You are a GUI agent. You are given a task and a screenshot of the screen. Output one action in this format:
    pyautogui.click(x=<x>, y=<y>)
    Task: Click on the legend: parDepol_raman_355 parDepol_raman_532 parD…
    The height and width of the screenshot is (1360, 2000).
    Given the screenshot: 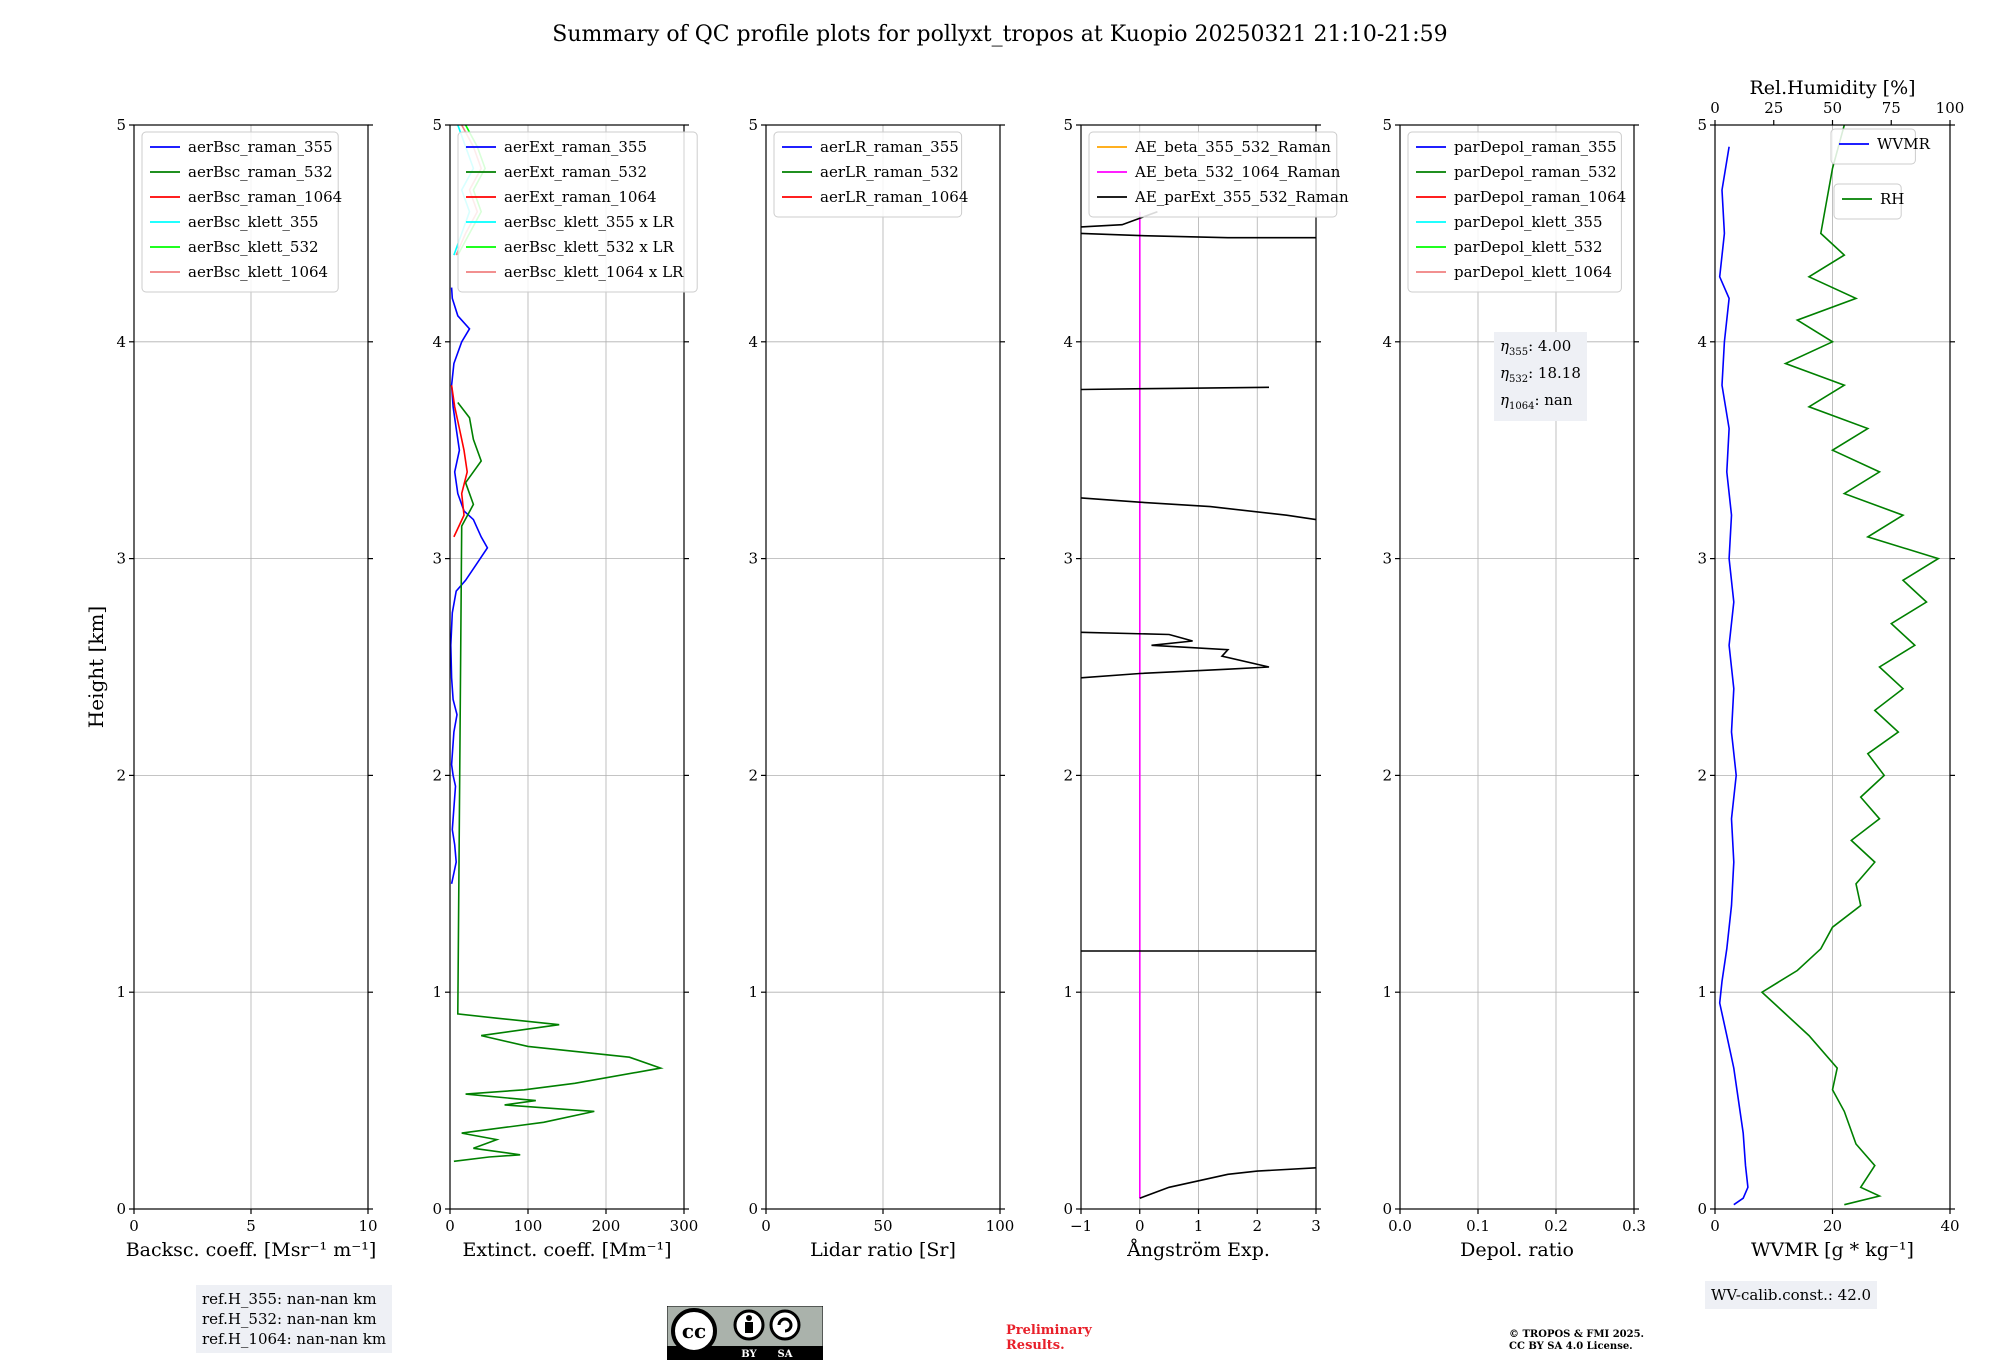 What is the action you would take?
    pyautogui.click(x=1516, y=212)
    